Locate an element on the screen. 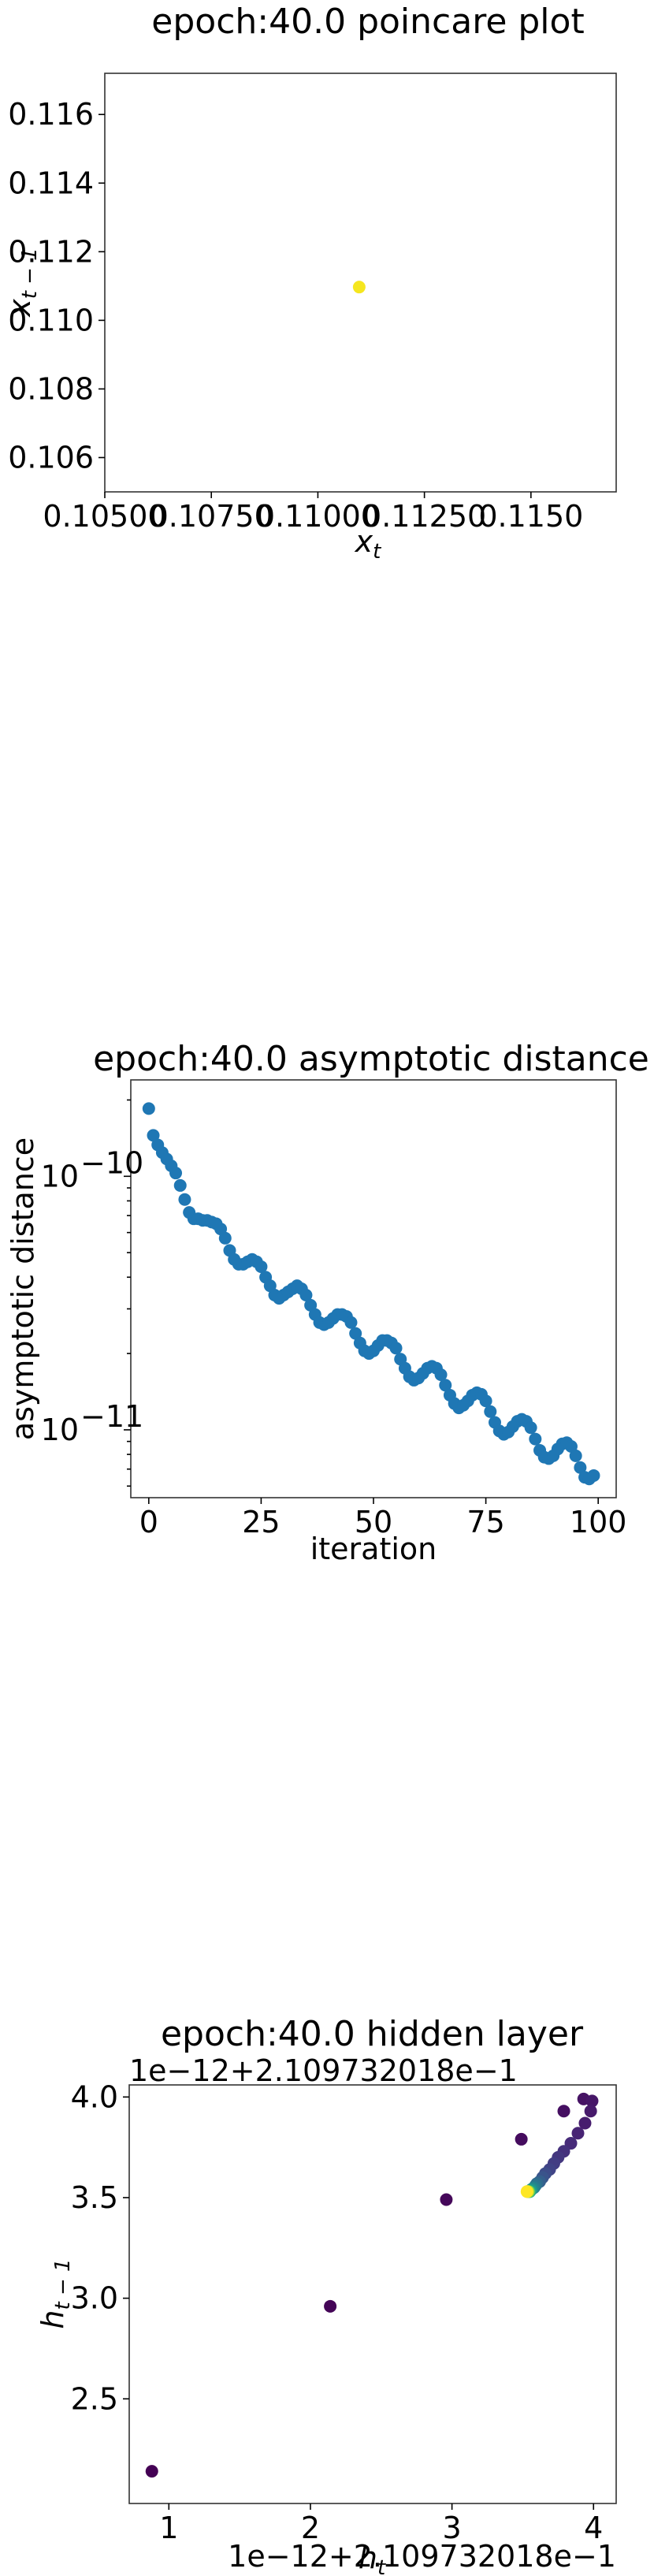 The width and height of the screenshot is (654, 2576). x-axis-ticks: 0 25 50 75 100 is located at coordinates (383, 1518).